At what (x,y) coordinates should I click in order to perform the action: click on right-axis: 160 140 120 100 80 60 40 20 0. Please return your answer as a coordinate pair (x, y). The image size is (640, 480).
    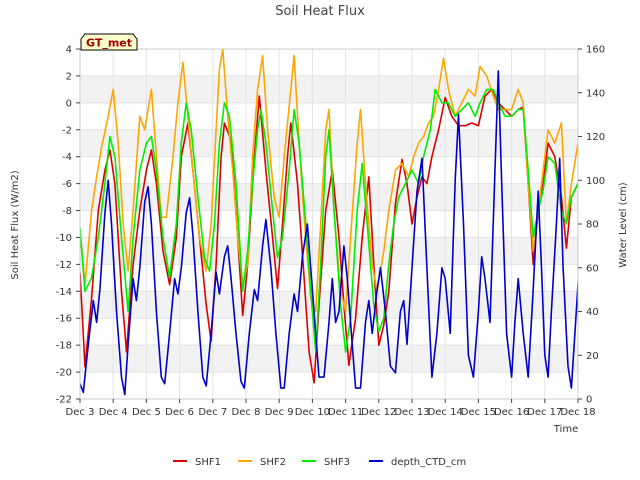
    Looking at the image, I should click on (591, 225).